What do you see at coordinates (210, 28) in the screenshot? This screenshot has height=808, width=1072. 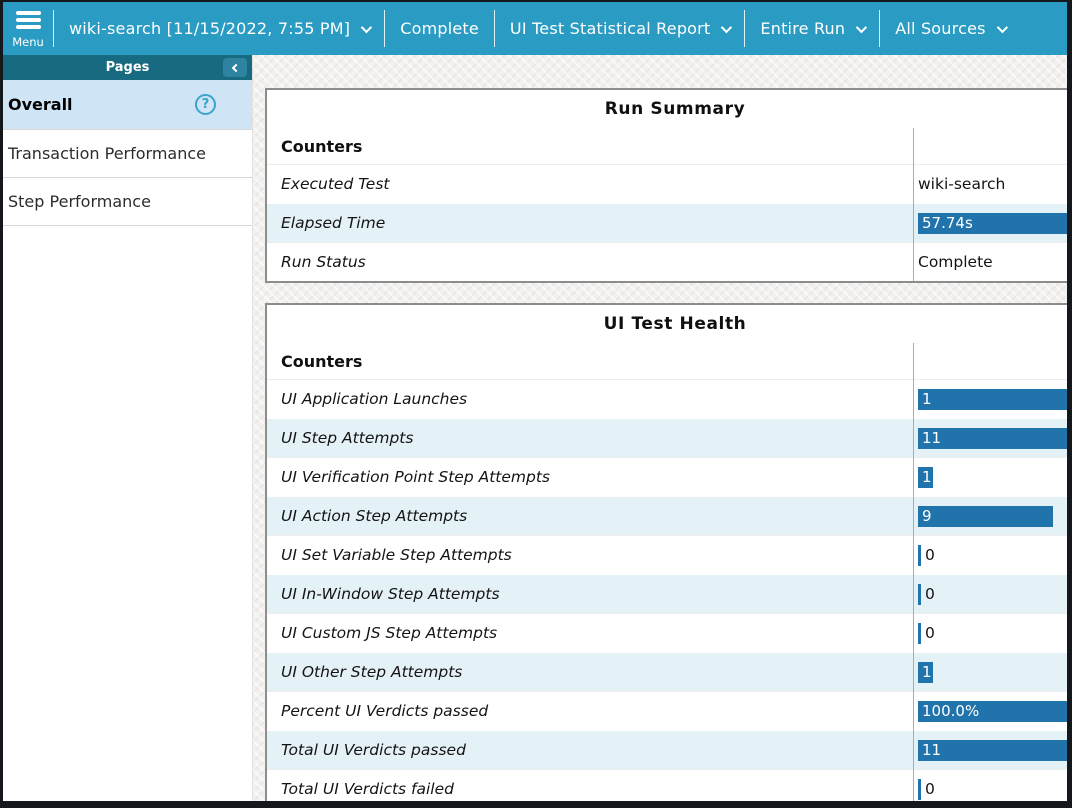 I see `topbar-item-label: wiki-search [11/15/2022, 7:55 PM]` at bounding box center [210, 28].